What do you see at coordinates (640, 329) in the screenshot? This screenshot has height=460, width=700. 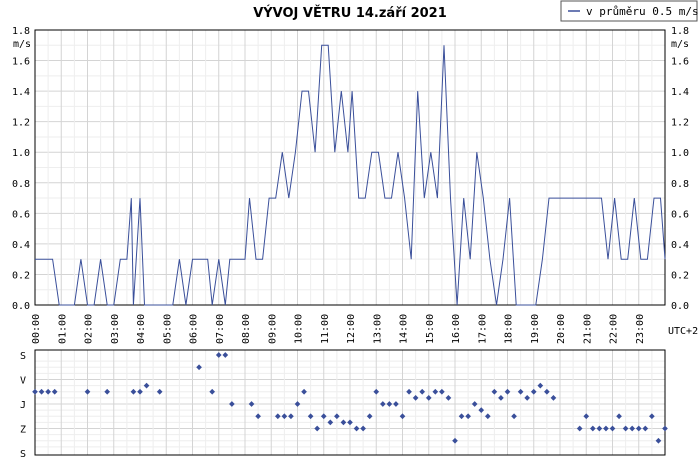 I see `x-tick-label: 23:00` at bounding box center [640, 329].